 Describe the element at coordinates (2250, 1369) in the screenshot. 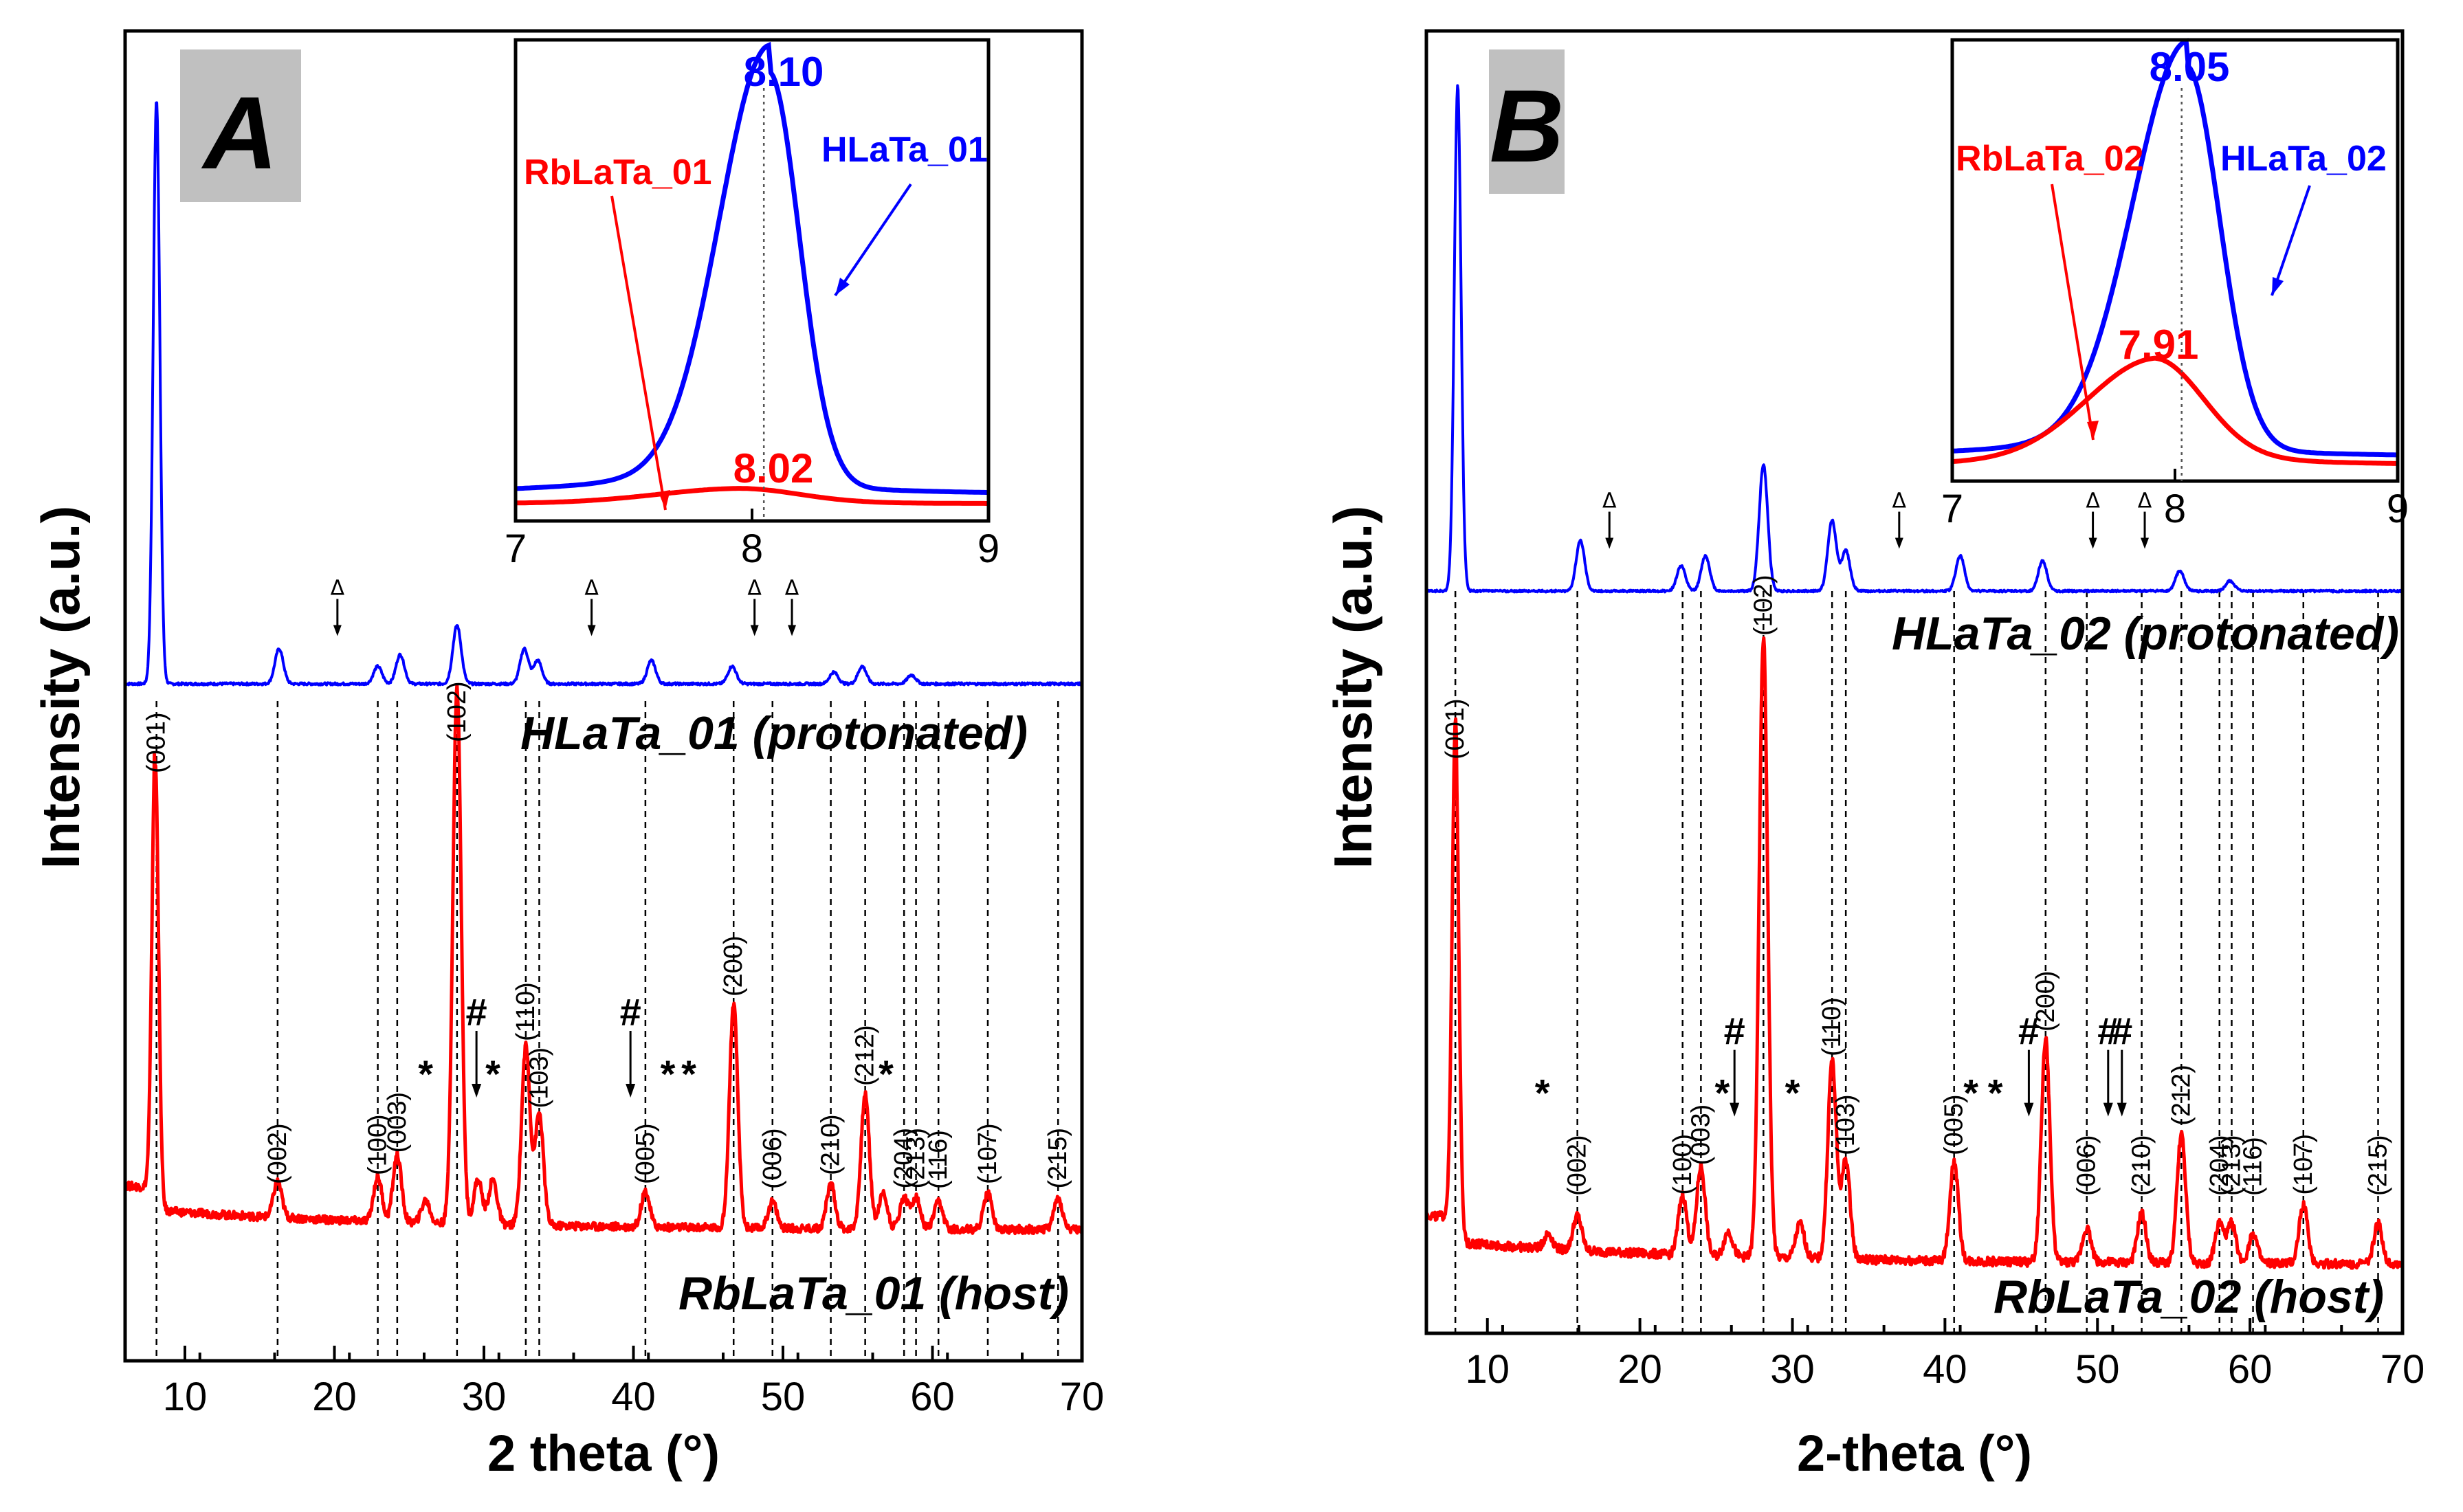

I see `x-tick-label: 60` at that location.